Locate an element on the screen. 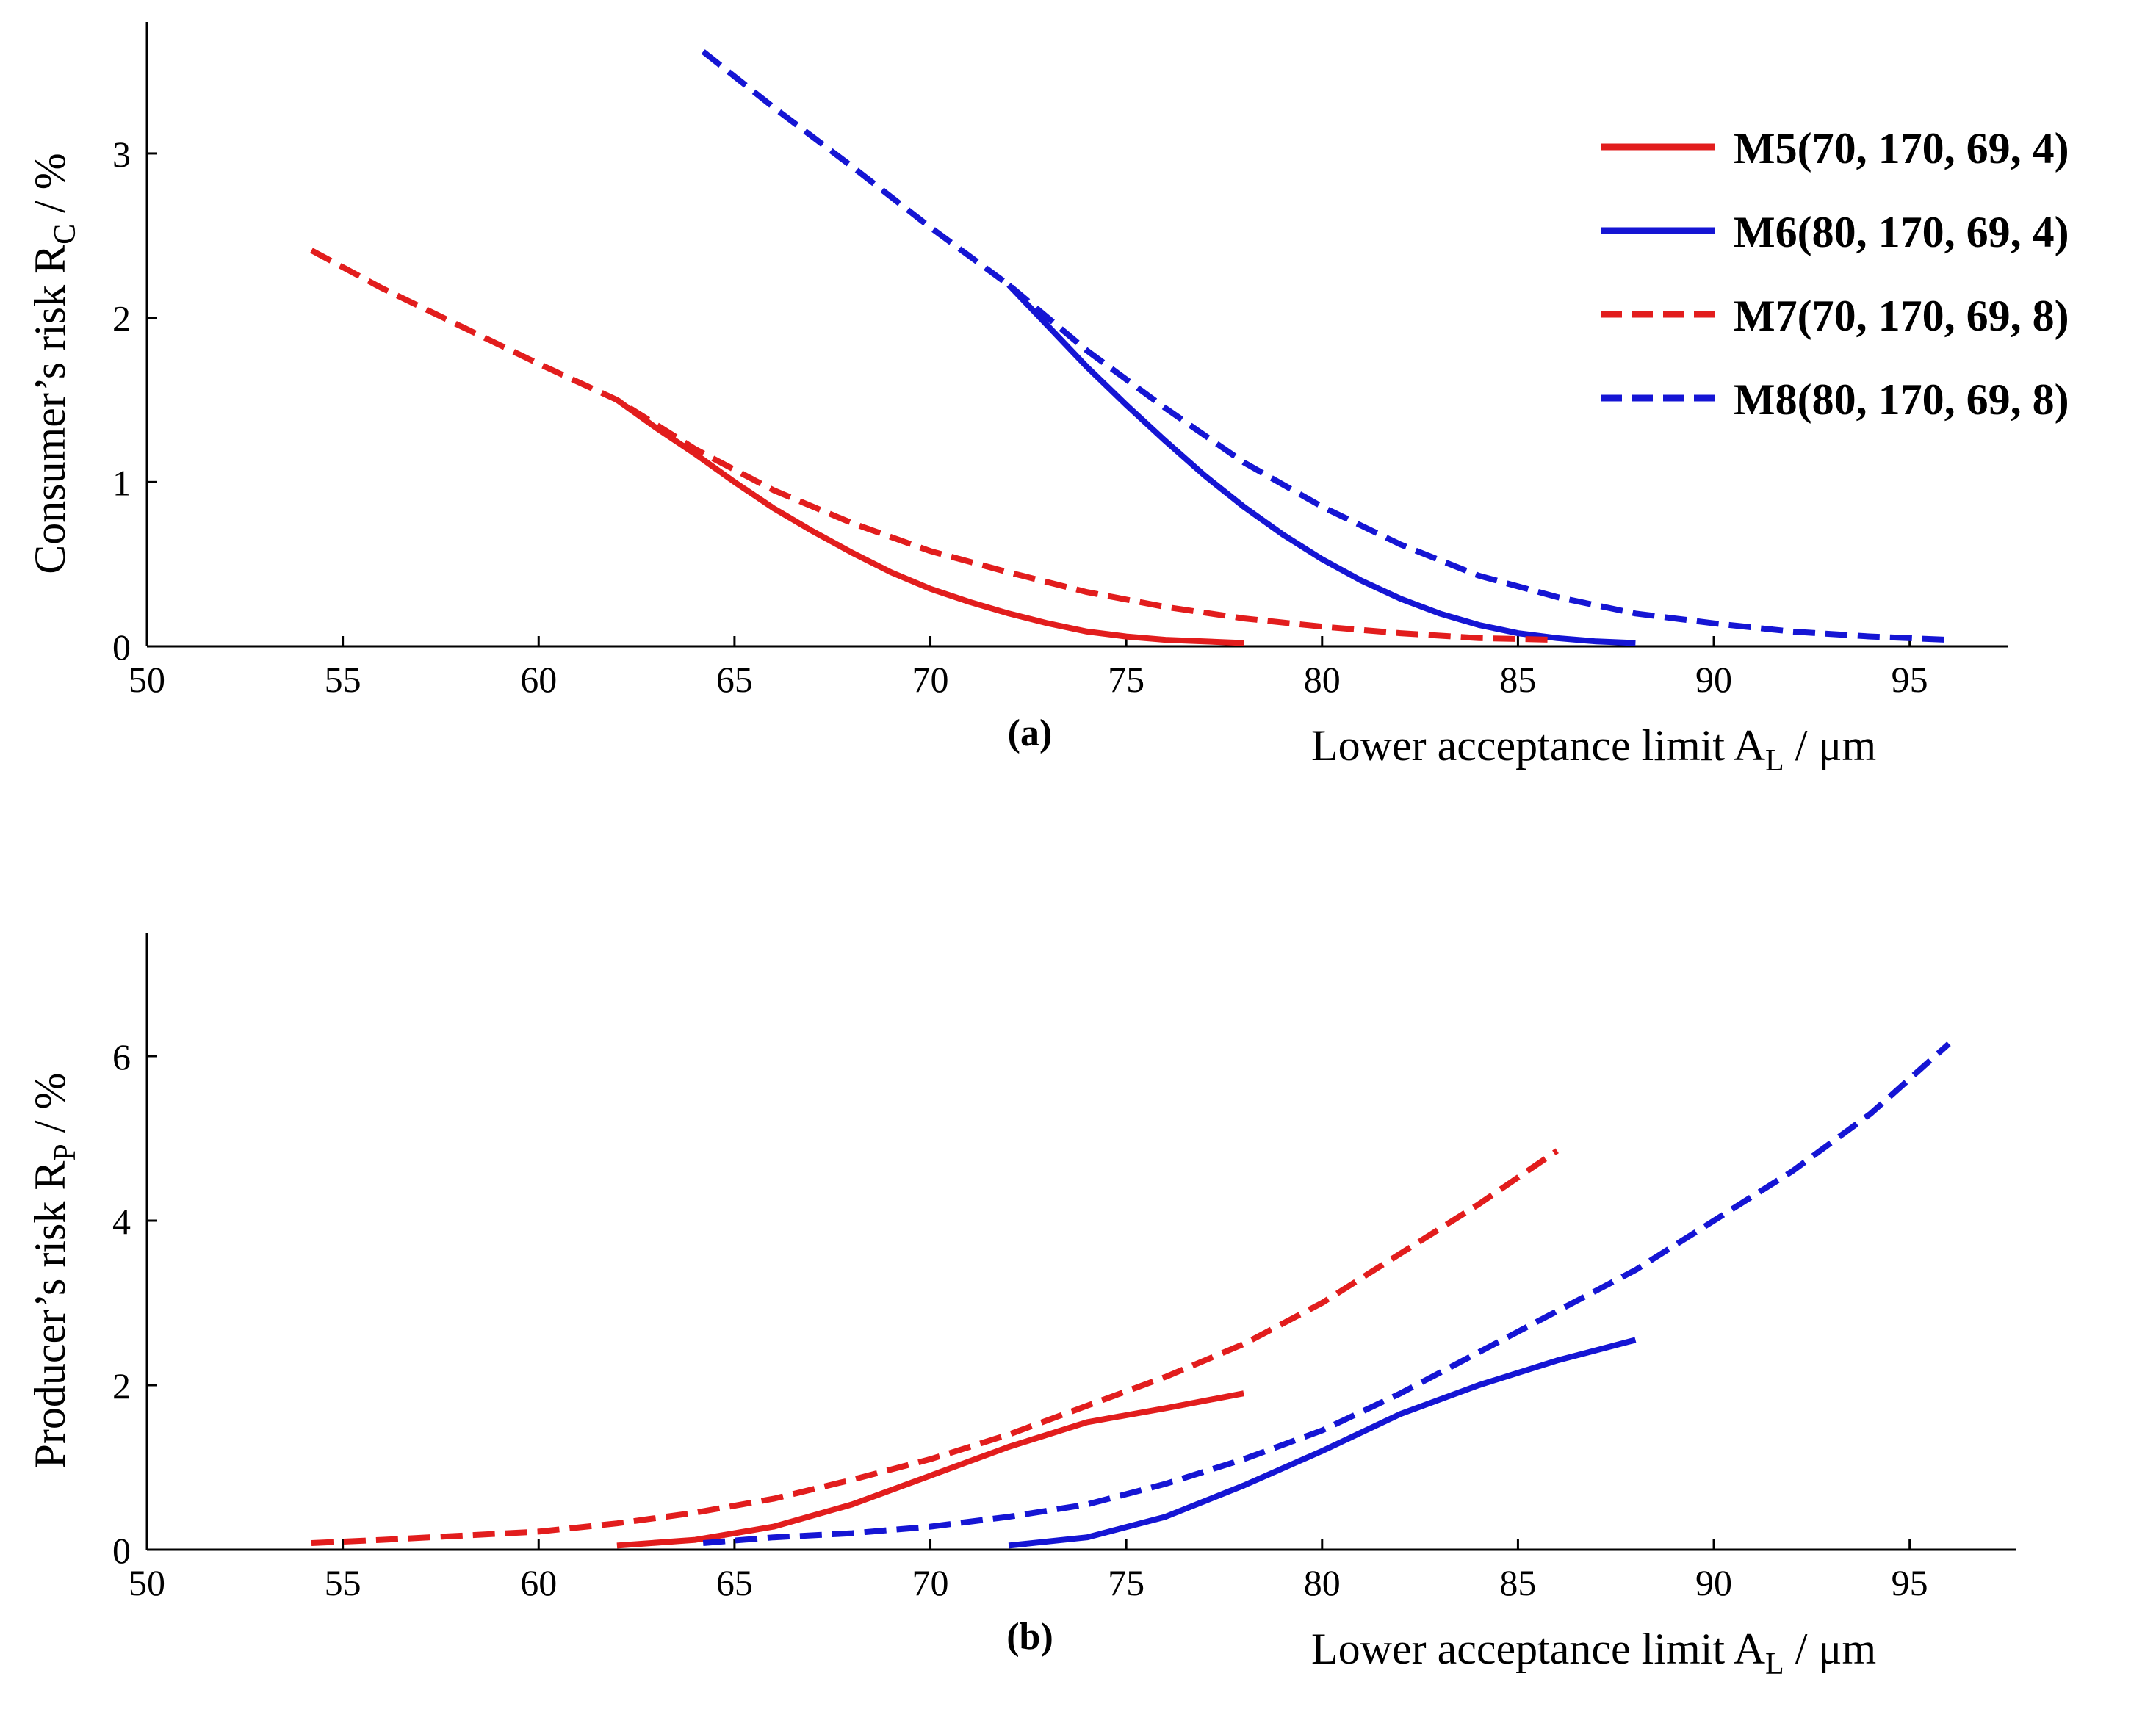 The height and width of the screenshot is (1712, 2156). y-tick-label: 6 is located at coordinates (121, 1056).